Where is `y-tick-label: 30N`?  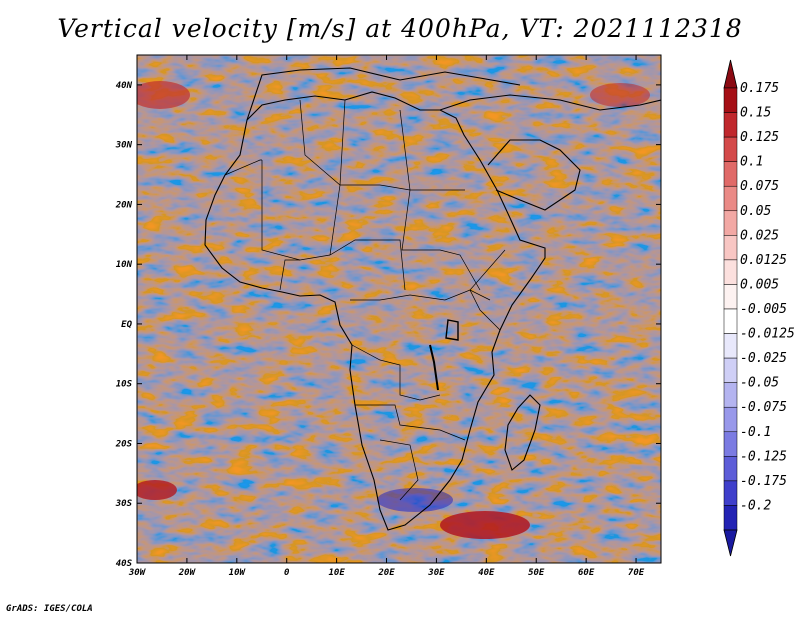 y-tick-label: 30N is located at coordinates (124, 146).